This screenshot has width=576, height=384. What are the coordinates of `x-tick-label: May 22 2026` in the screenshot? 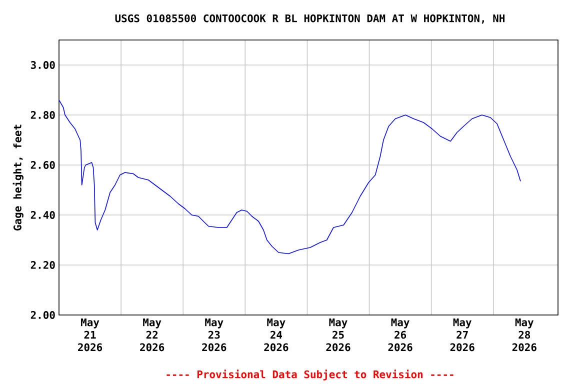 It's located at (152, 335).